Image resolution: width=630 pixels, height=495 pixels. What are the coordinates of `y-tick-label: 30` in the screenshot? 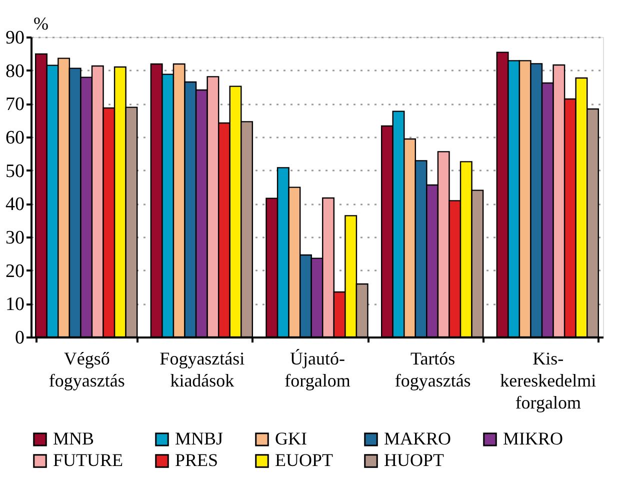 It's located at (15, 238).